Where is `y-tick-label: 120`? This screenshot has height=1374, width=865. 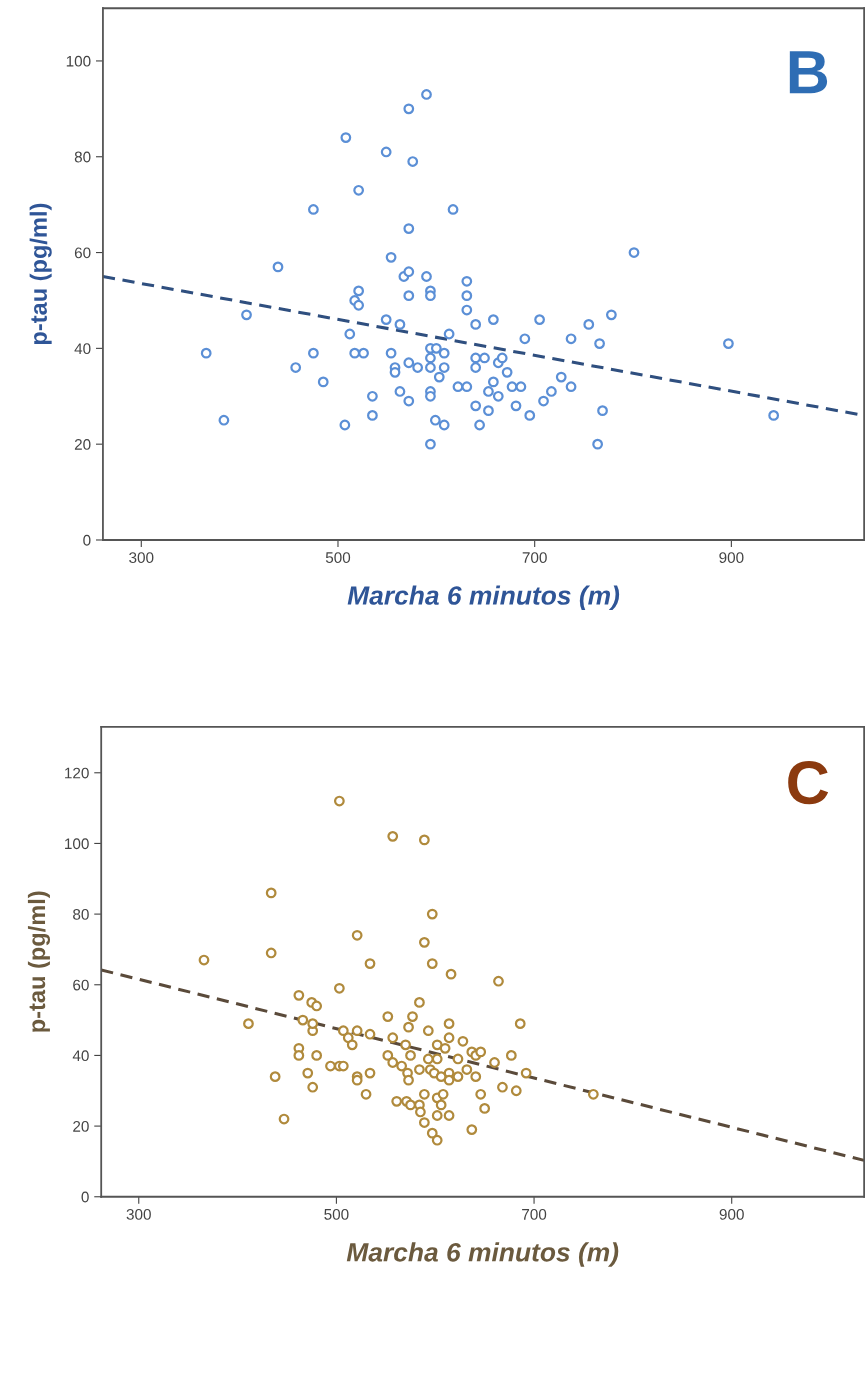
y-tick-label: 120 is located at coordinates (77, 773).